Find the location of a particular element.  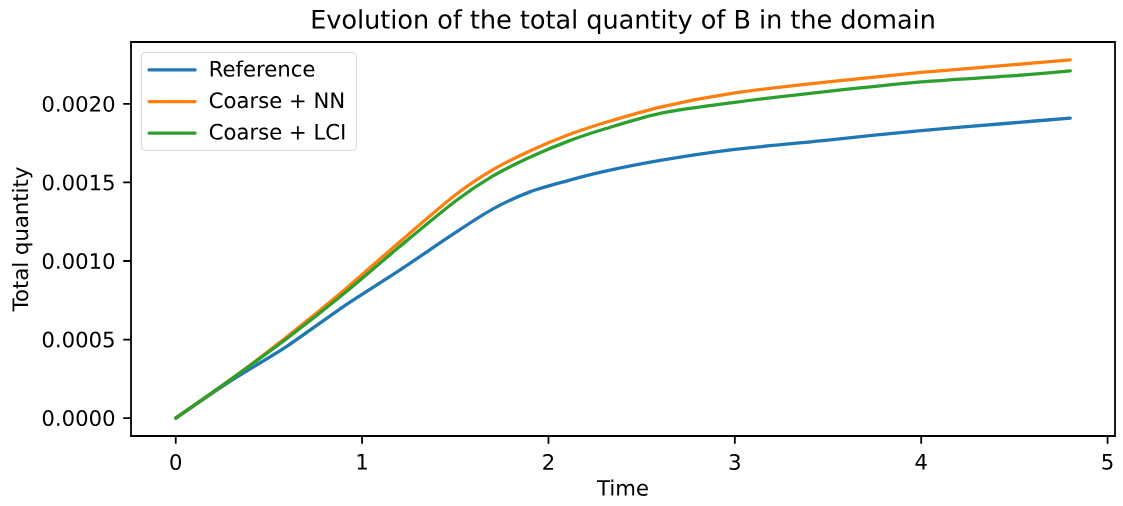

chart-title: Evolution of the total quantity of B in the domain is located at coordinates (623, 21).